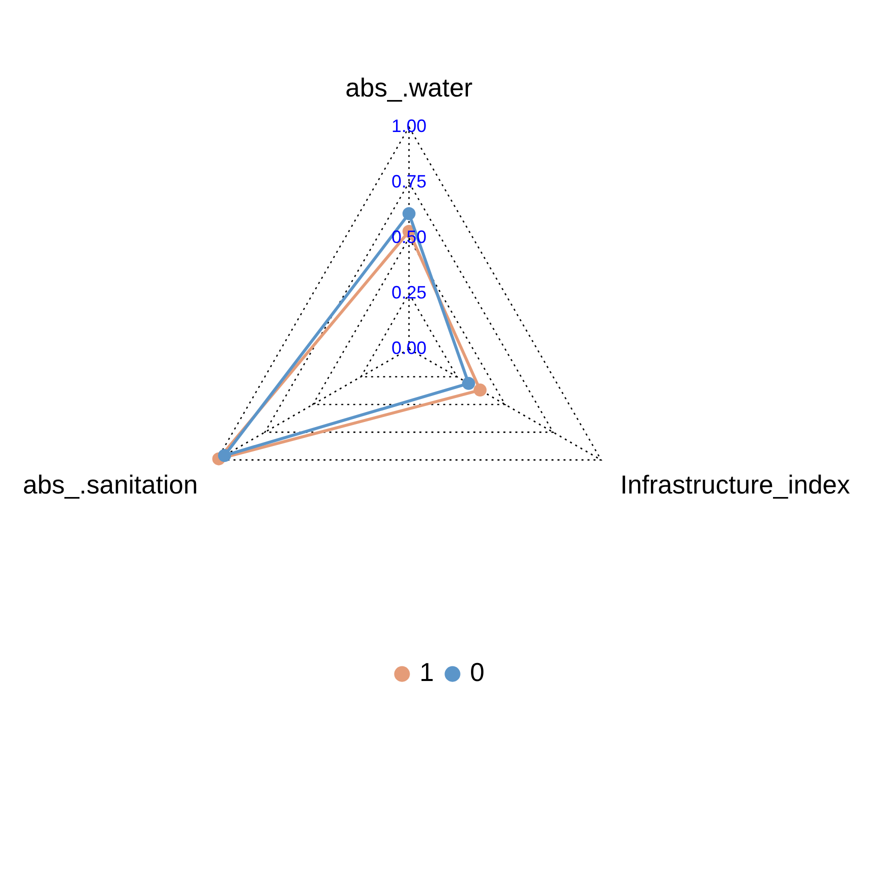 The image size is (882, 887). Describe the element at coordinates (409, 126) in the screenshot. I see `y-tick-label: 1.00` at that location.